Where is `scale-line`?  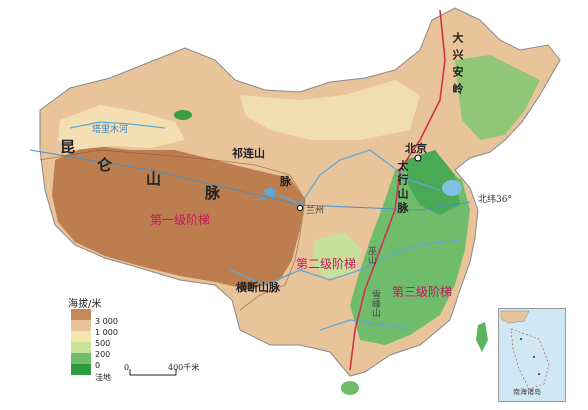
scale-line is located at coordinates (153, 372).